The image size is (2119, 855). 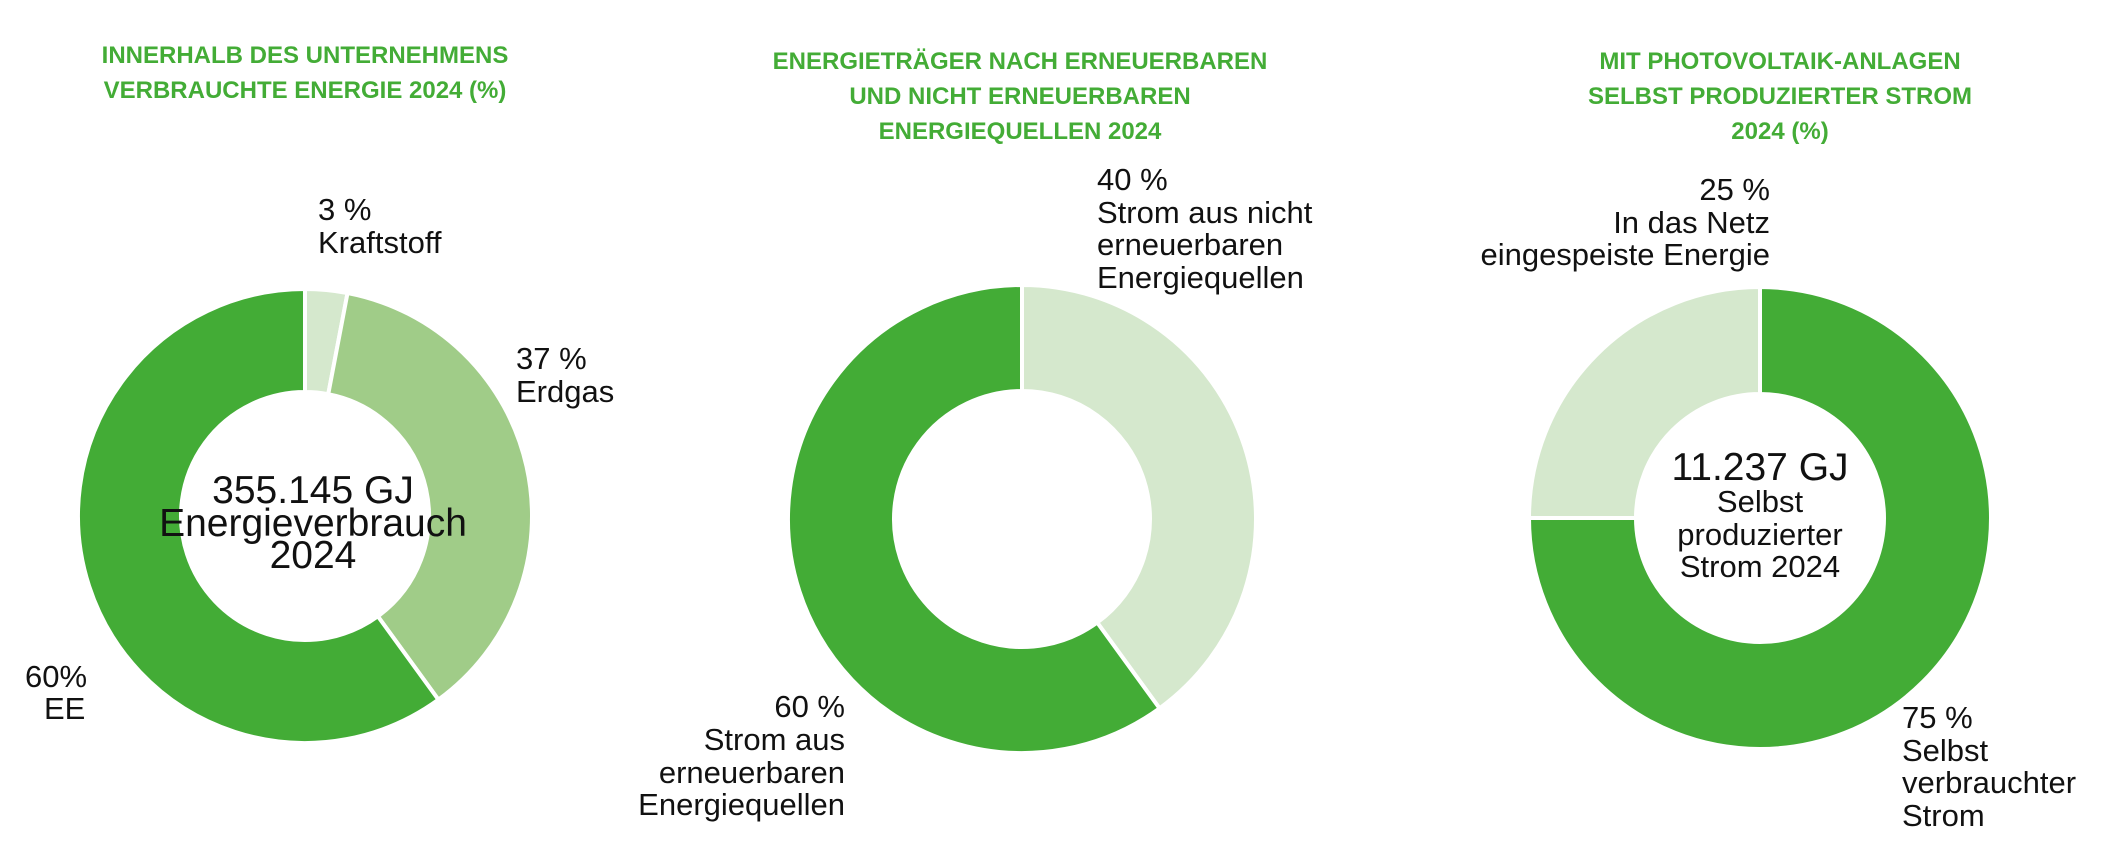 What do you see at coordinates (1190, 244) in the screenshot?
I see `chart-2-nonrenewable-label: erneuerbaren` at bounding box center [1190, 244].